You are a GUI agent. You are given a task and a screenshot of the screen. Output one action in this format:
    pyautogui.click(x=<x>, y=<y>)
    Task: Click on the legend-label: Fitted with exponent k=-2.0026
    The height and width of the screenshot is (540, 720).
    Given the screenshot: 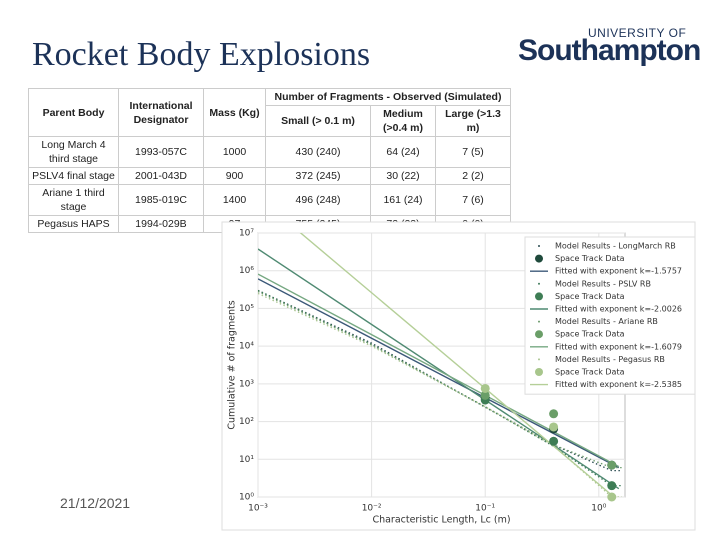 What is the action you would take?
    pyautogui.click(x=618, y=309)
    